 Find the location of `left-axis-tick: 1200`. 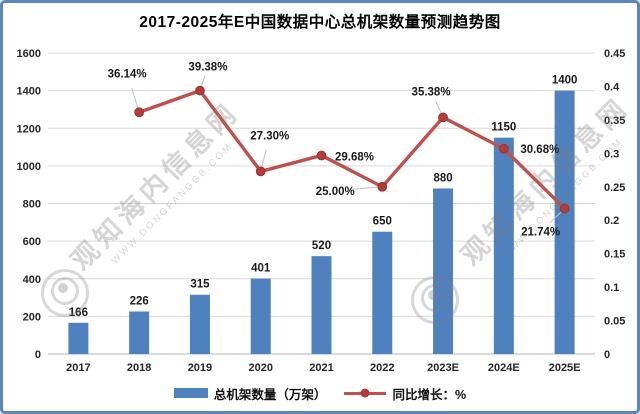

left-axis-tick: 1200 is located at coordinates (29, 129).